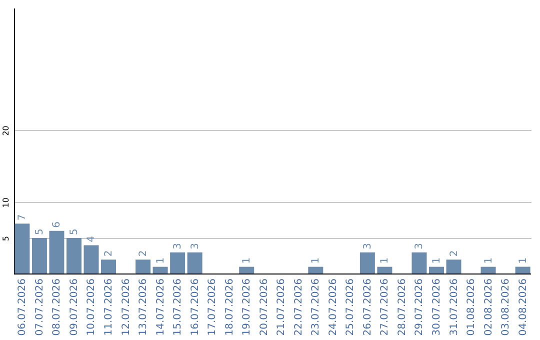  Describe the element at coordinates (126, 307) in the screenshot. I see `x-tick-label: 12.07.2026` at that location.